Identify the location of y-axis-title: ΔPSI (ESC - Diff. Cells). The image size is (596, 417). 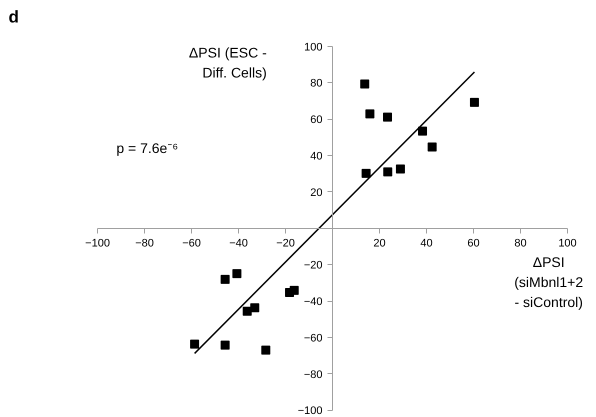
(228, 62).